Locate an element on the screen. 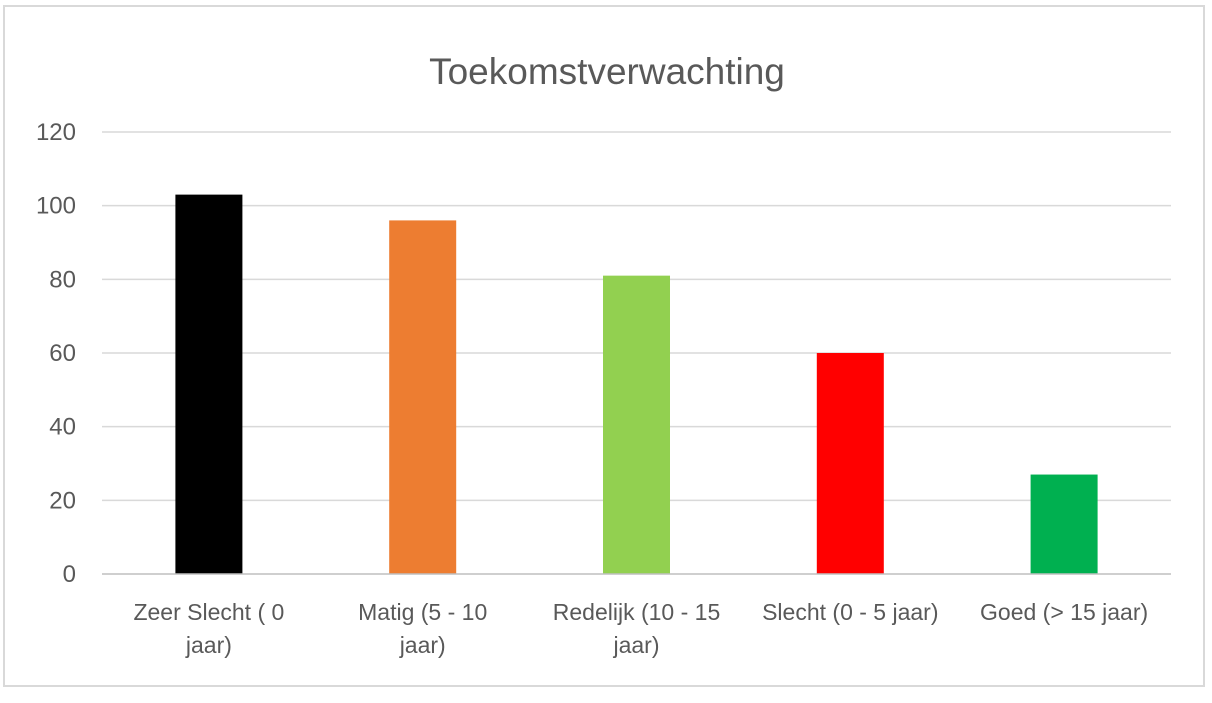 This screenshot has width=1212, height=703. x-category-label: Redelijk (10 - 15 jaar) is located at coordinates (636, 628).